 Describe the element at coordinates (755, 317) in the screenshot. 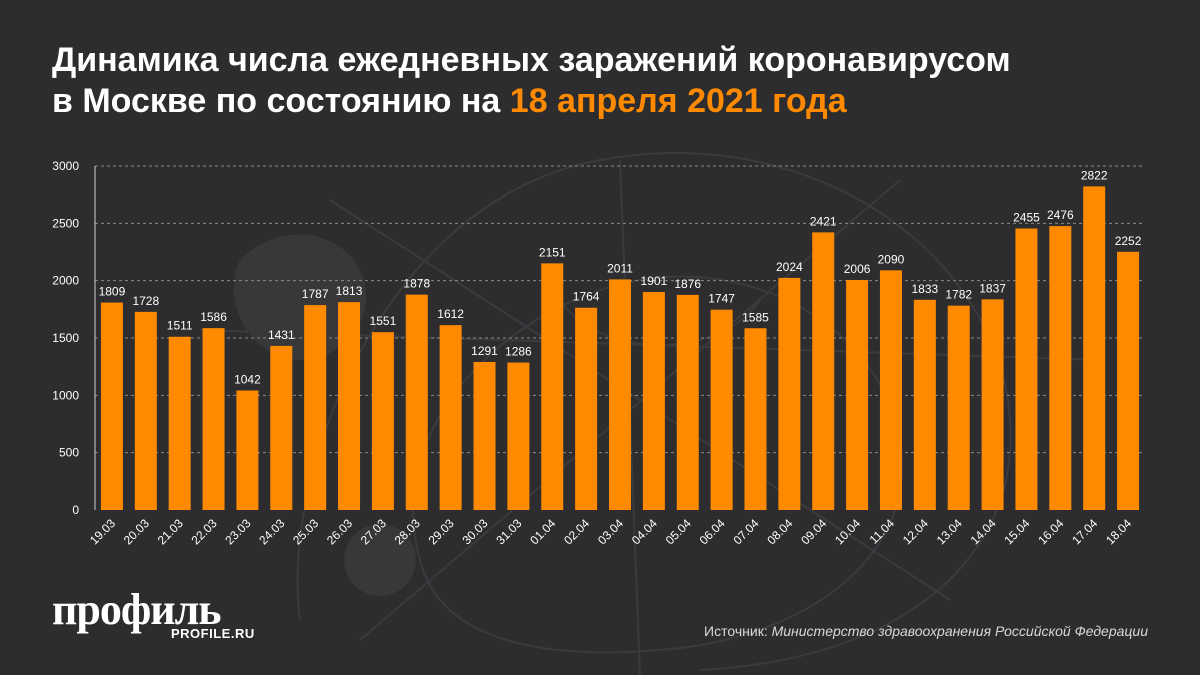

I see `bar-value-label: 1585` at that location.